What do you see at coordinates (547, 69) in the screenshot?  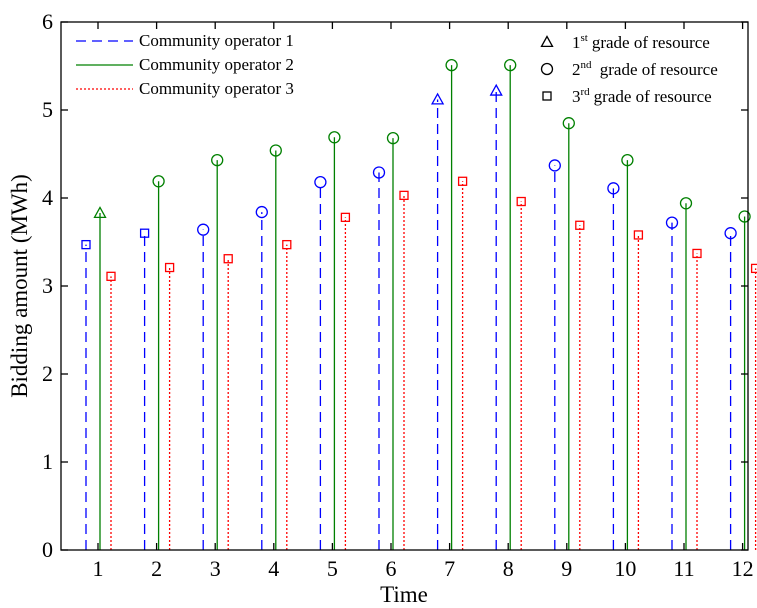 I see `legend-marker-circle` at bounding box center [547, 69].